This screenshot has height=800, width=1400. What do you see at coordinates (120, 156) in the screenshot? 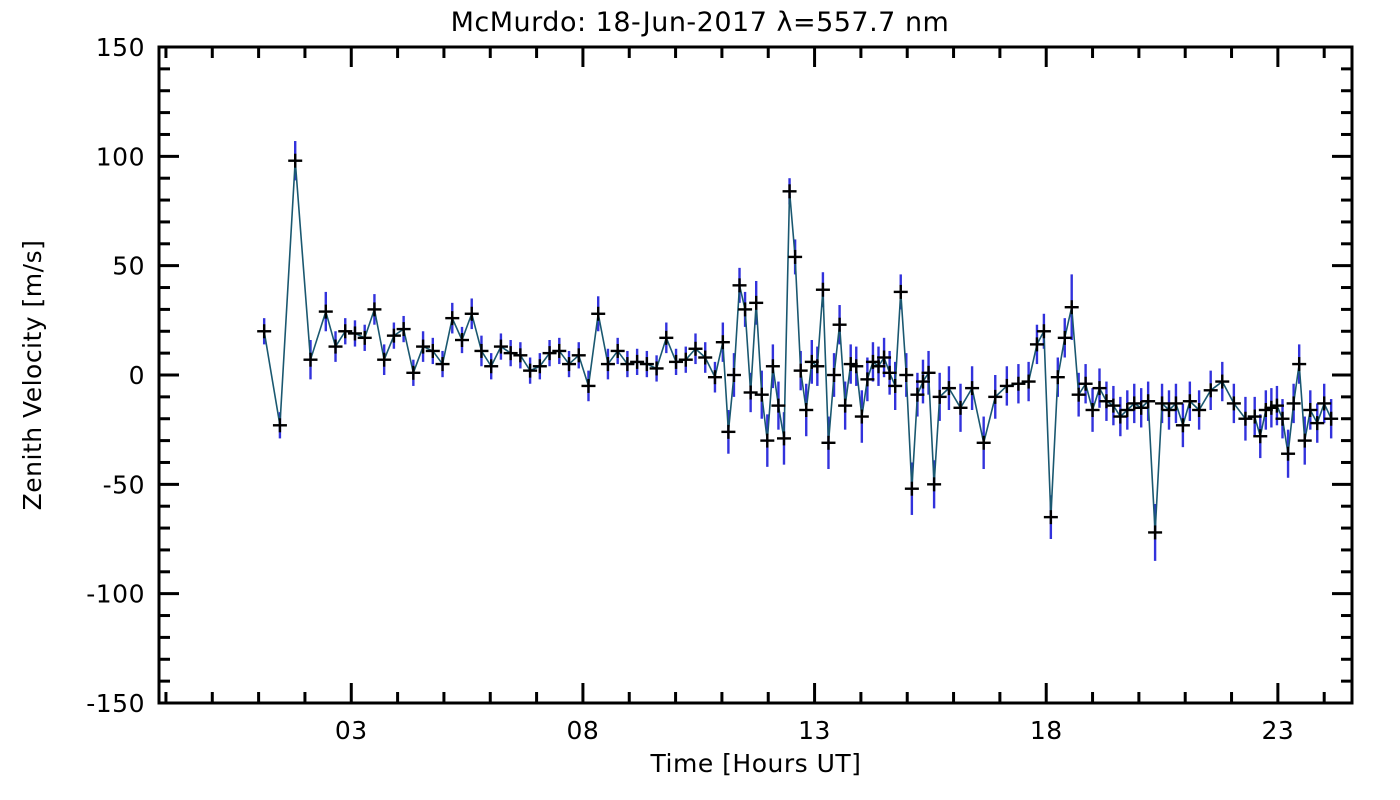
I see `y-tick-label: 100` at bounding box center [120, 156].